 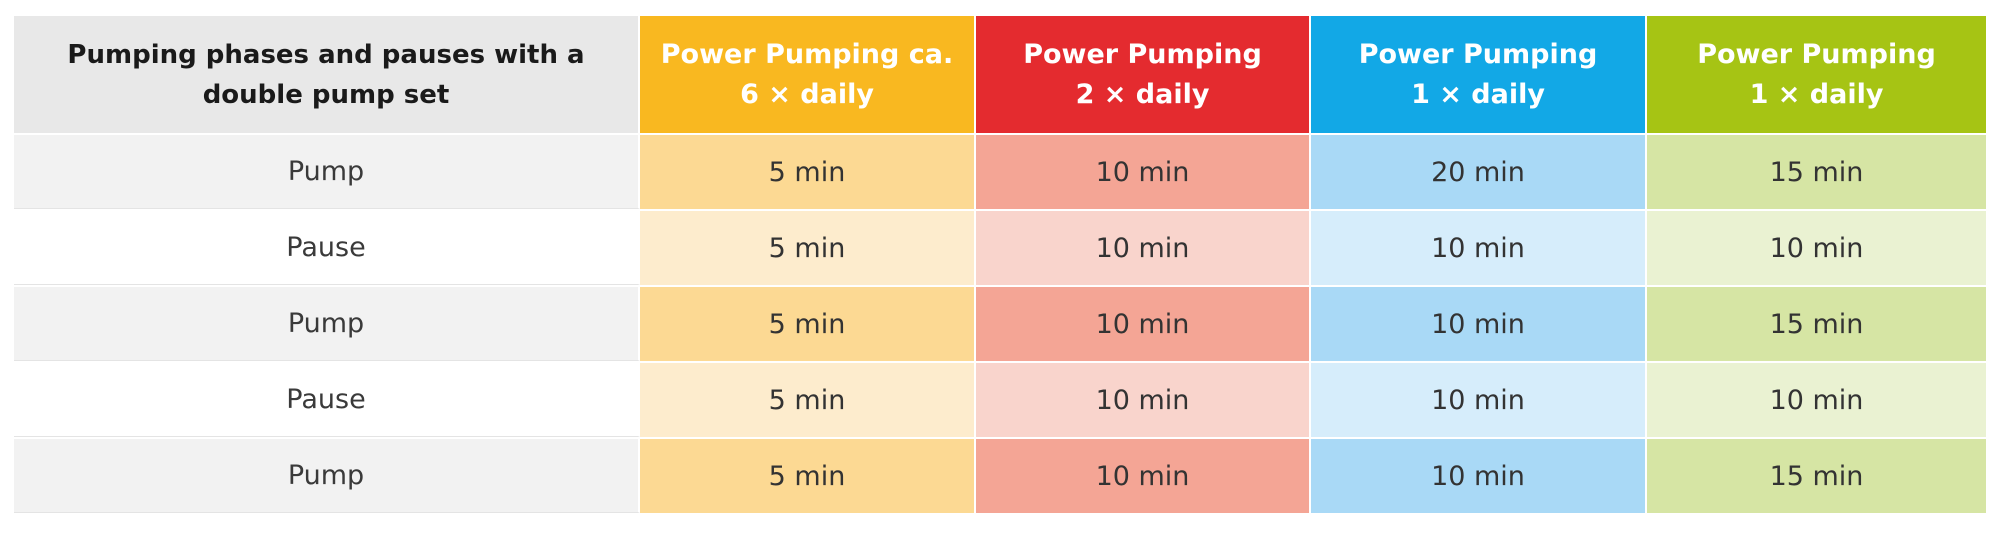 I want to click on column-header-1x-daily-blue: Power Pumping 1 × daily, so click(x=1479, y=74).